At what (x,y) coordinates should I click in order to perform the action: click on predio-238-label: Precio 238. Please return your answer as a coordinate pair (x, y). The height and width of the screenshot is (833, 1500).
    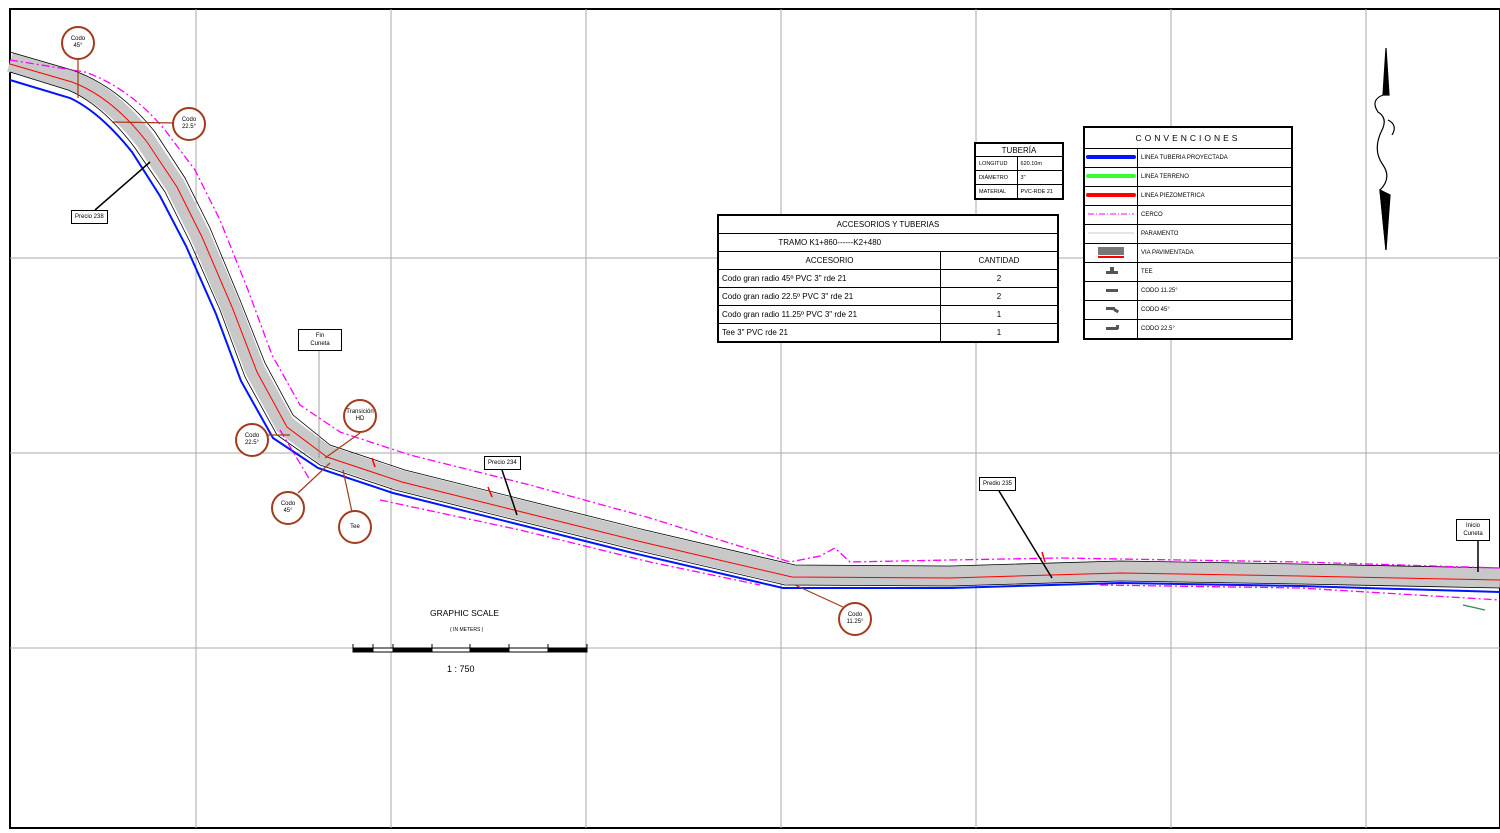
    Looking at the image, I should click on (89, 217).